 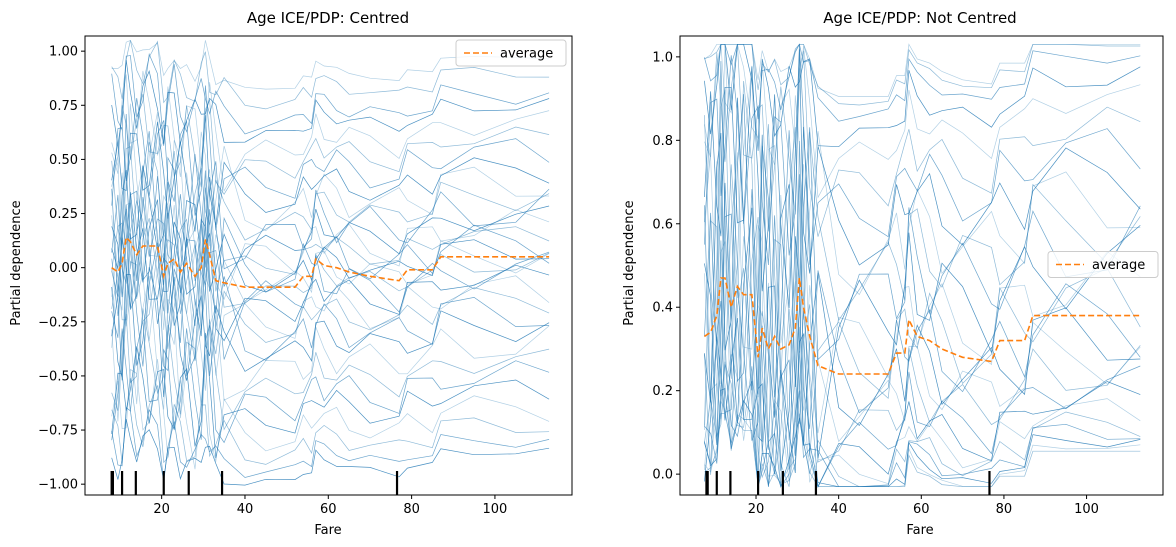 I want to click on chart-title: Age ICE/PDP: Centred, so click(x=328, y=18).